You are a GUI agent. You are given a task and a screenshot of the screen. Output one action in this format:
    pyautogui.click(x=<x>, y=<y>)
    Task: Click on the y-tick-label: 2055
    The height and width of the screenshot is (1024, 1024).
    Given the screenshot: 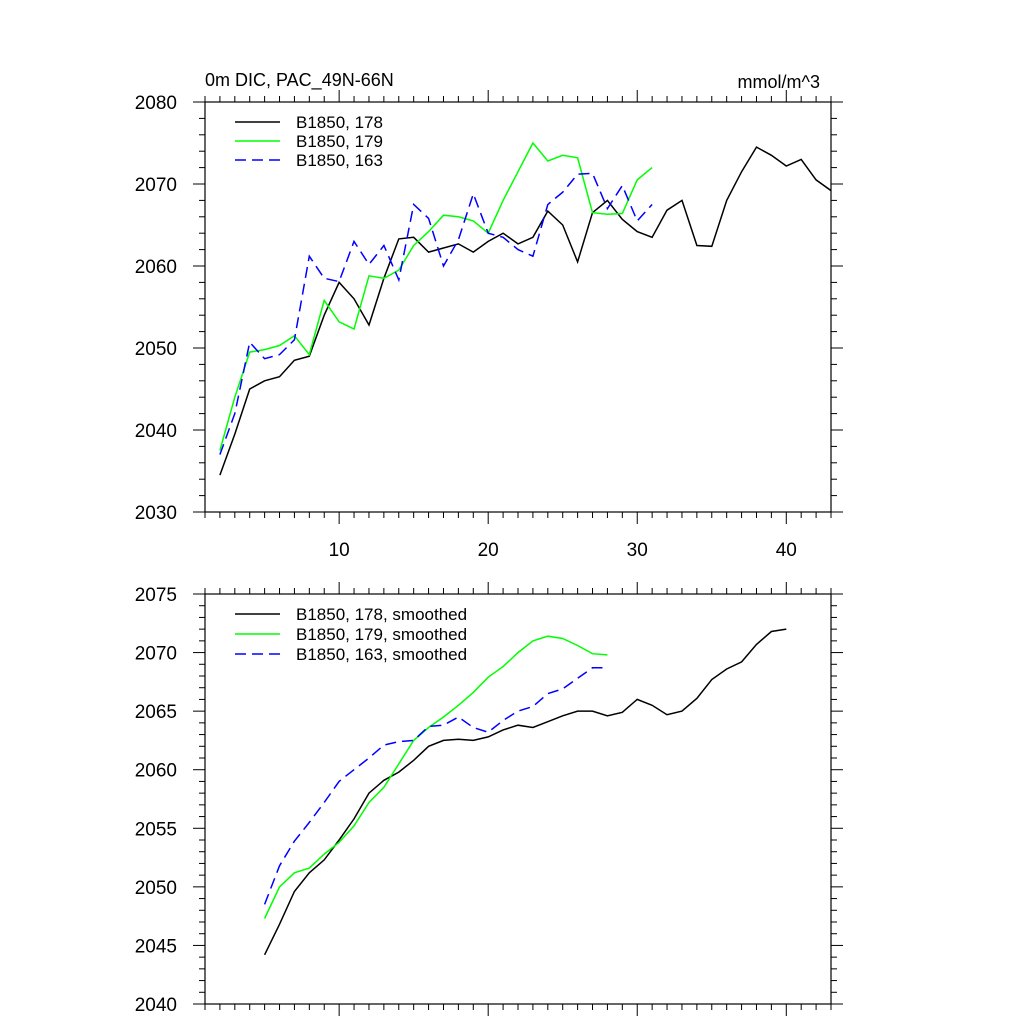 What is the action you would take?
    pyautogui.click(x=156, y=829)
    